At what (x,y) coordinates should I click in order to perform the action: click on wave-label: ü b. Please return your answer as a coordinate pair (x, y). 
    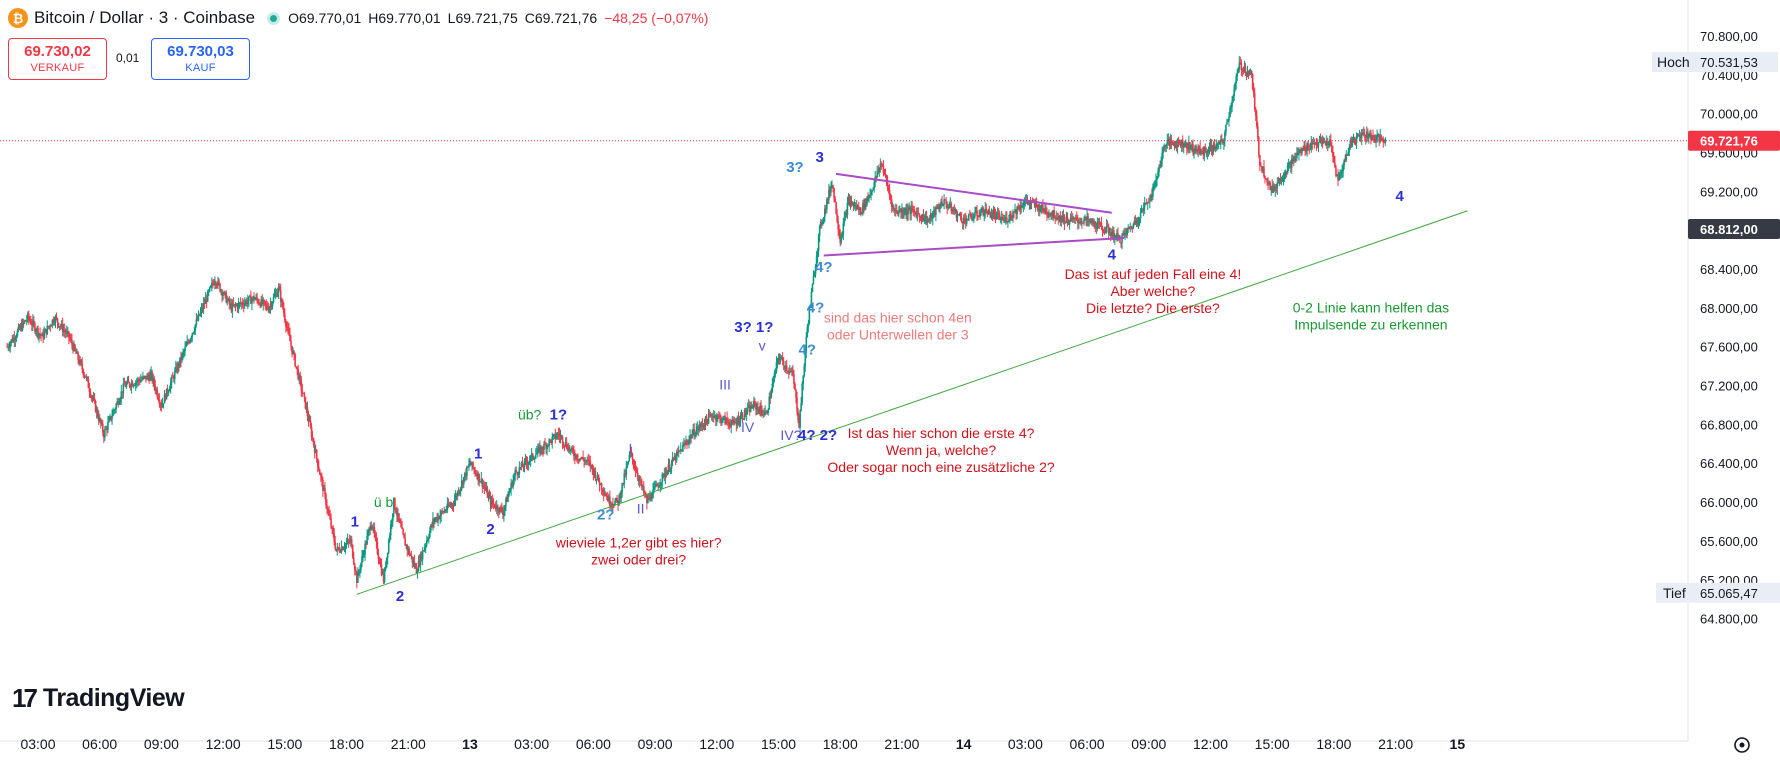
    Looking at the image, I should click on (384, 502).